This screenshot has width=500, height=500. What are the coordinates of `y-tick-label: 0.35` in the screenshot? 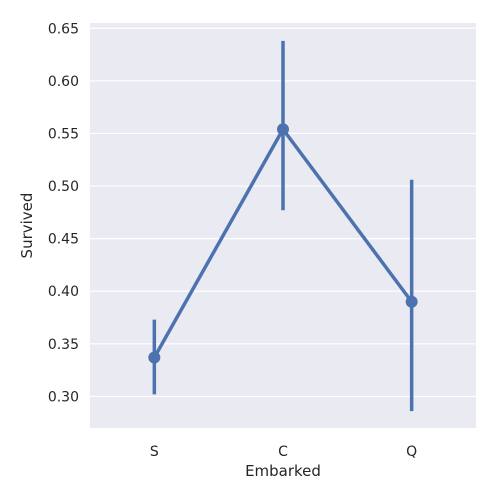 It's located at (63, 345).